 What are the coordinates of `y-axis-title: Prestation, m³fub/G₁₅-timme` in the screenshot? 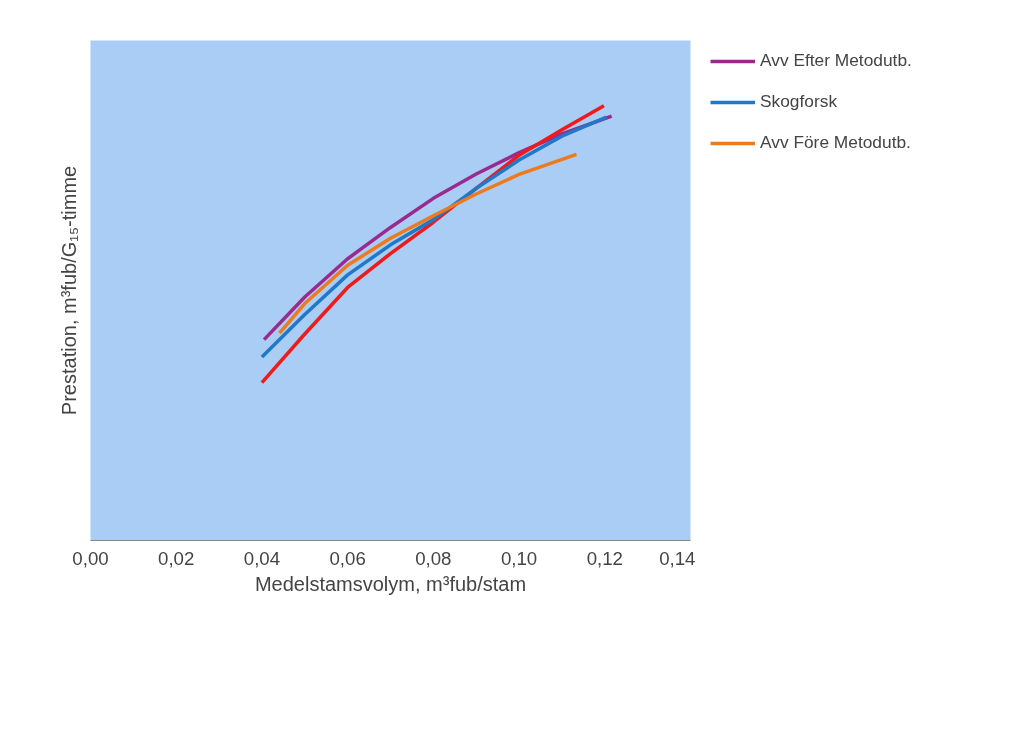 It's located at (68, 290).